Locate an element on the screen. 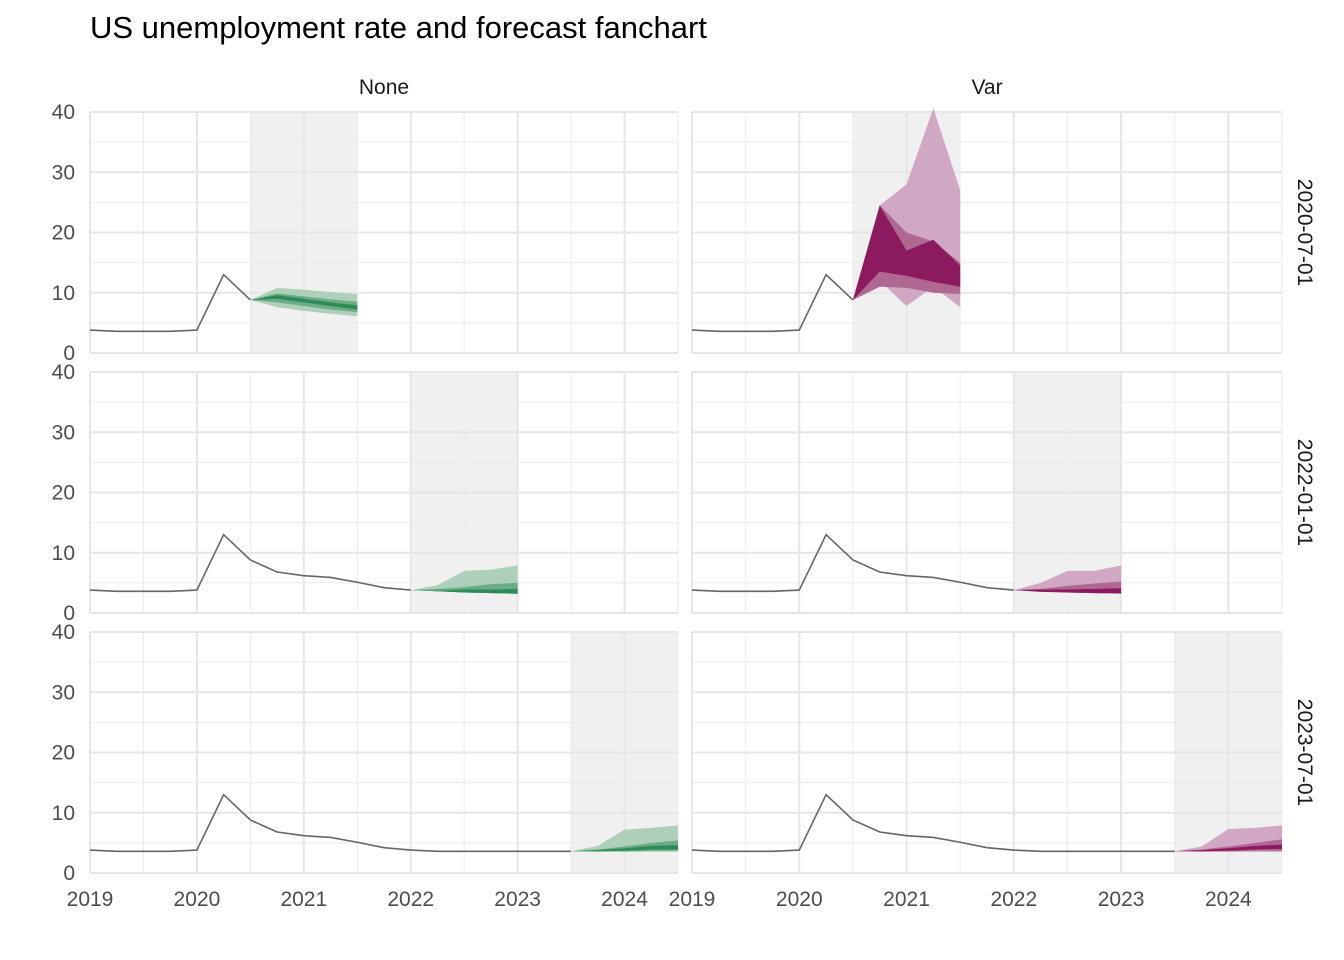  facet-row-label: 2023-07-01 is located at coordinates (1304, 752).